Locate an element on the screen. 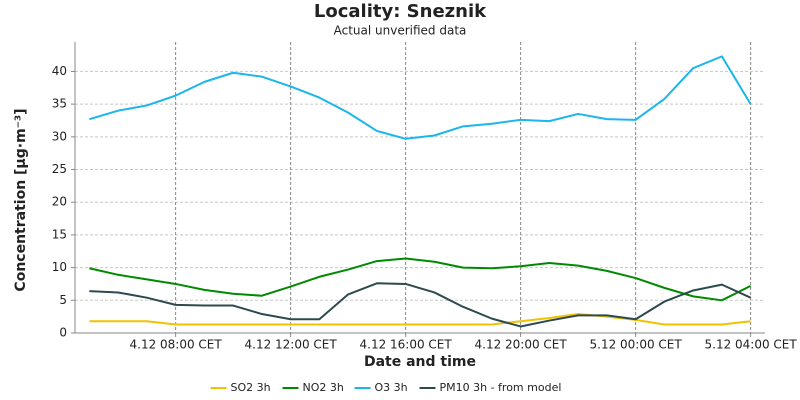 Image resolution: width=800 pixels, height=400 pixels. y-tick-label: 5 is located at coordinates (63, 300).